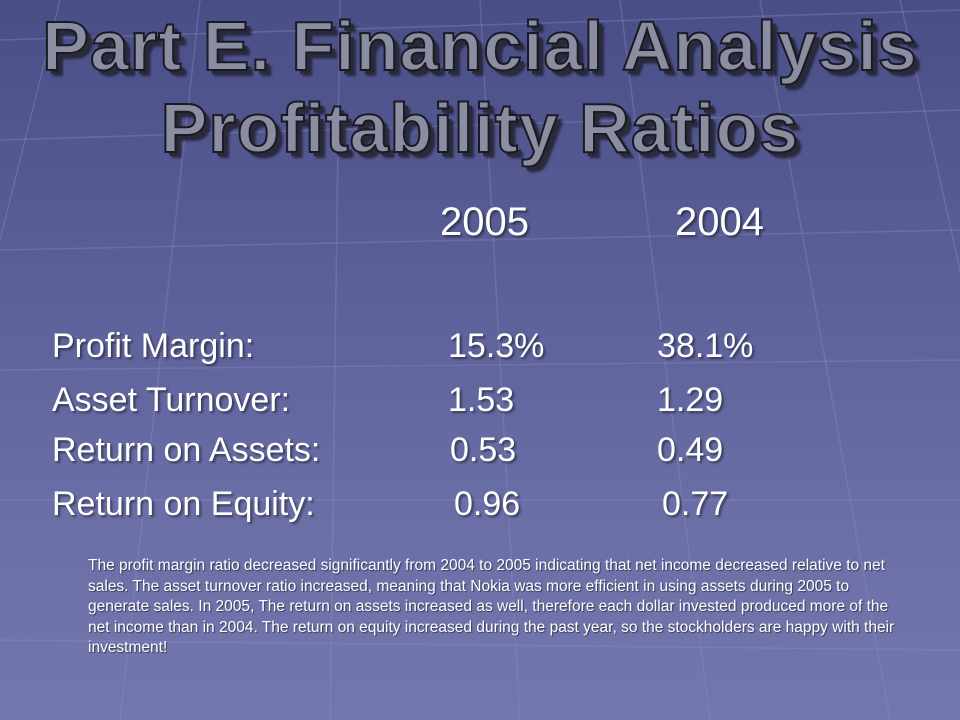 Image resolution: width=960 pixels, height=720 pixels. I want to click on slide-title-line-1: Part E. Financial Analysis, so click(479, 46).